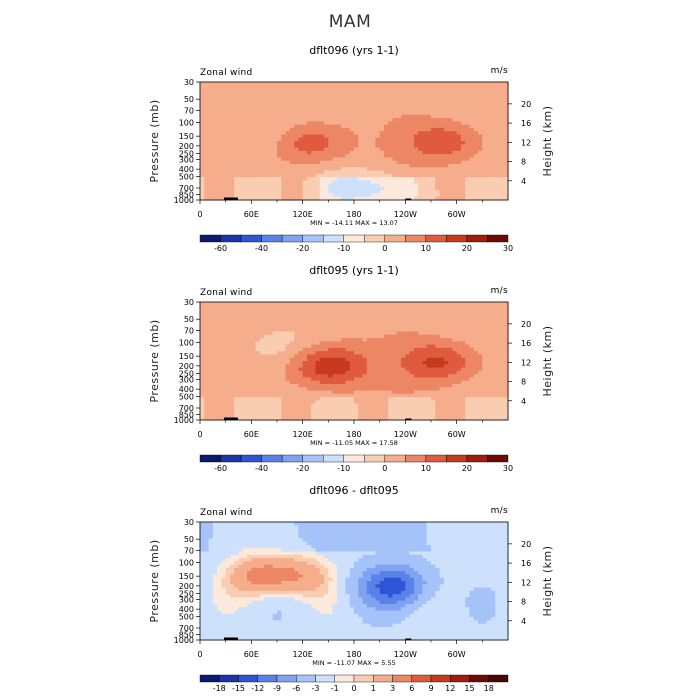  Describe the element at coordinates (230, 198) in the screenshot. I see `topography-mark` at that location.